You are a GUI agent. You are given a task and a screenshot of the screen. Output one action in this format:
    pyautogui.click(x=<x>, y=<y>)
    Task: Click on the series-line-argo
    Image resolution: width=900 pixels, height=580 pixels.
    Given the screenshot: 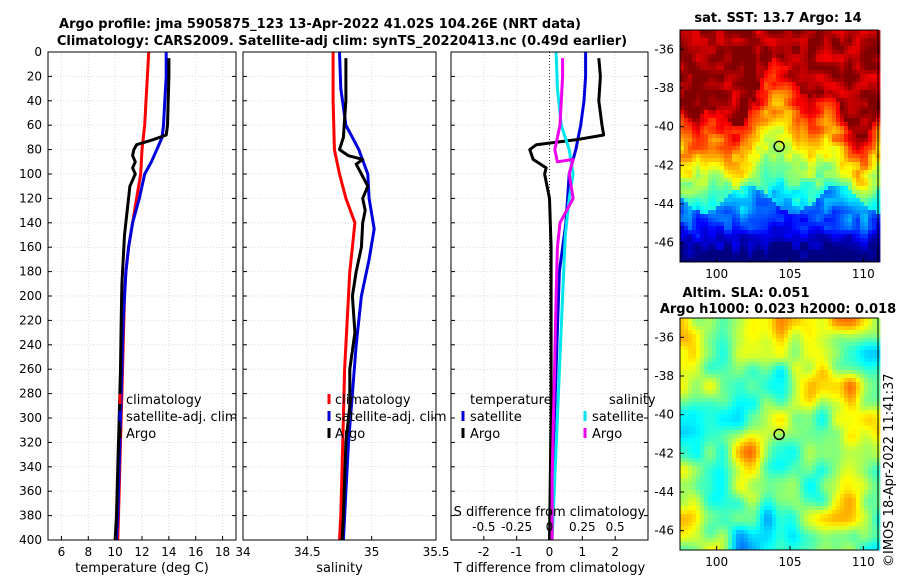 What is the action you would take?
    pyautogui.click(x=354, y=299)
    